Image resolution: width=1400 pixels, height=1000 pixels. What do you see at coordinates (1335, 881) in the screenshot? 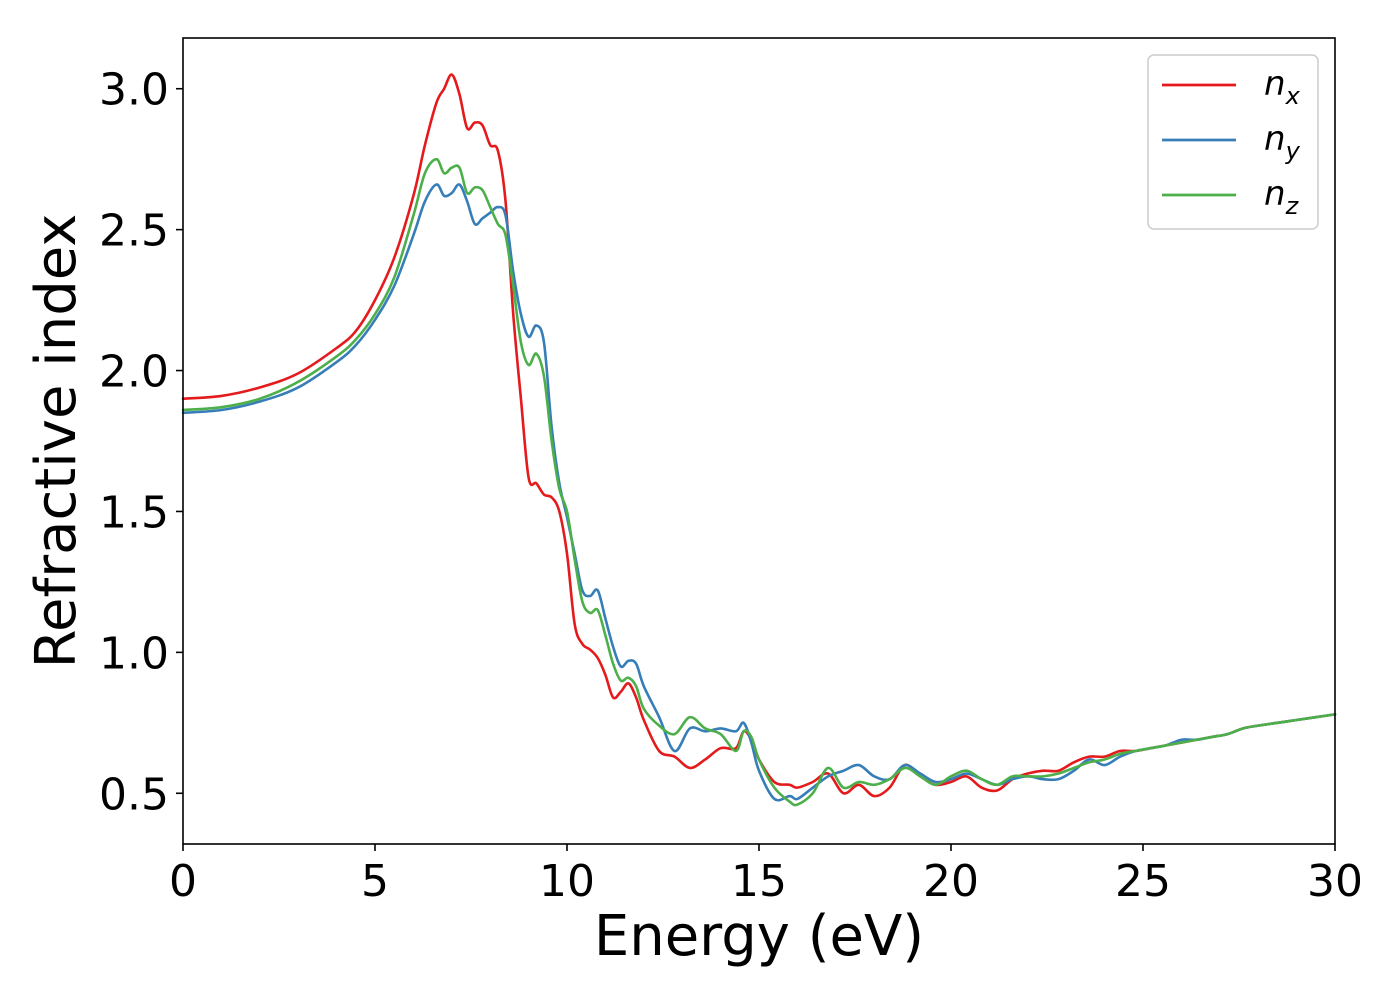
I see `x-tick-label: 30` at bounding box center [1335, 881].